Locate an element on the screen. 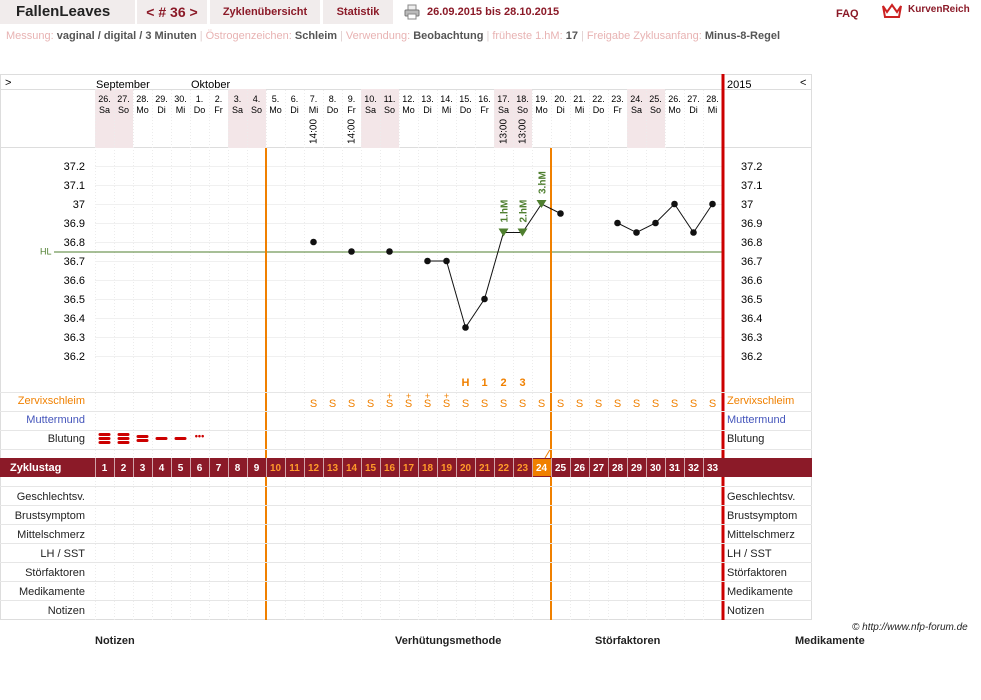 Image resolution: width=981 pixels, height=700 pixels. row-label-lh-test: LH / SST is located at coordinates (62, 554).